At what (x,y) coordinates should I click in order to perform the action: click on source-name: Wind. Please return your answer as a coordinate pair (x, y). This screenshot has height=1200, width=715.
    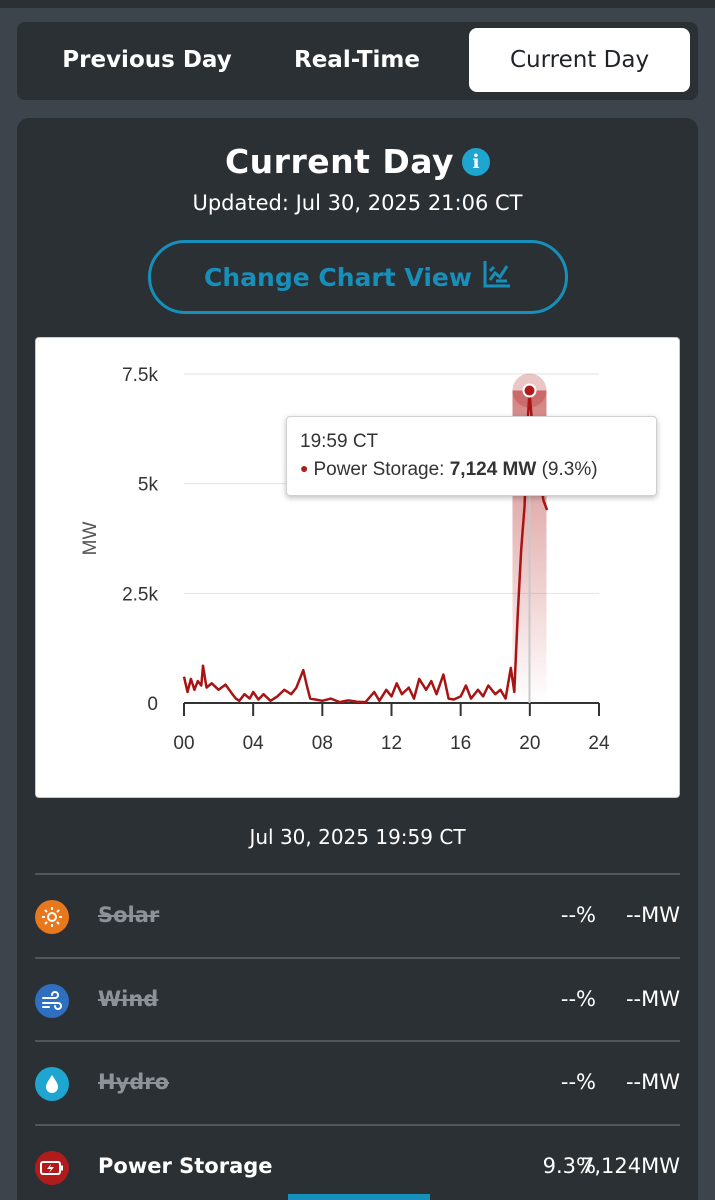
    Looking at the image, I should click on (128, 999).